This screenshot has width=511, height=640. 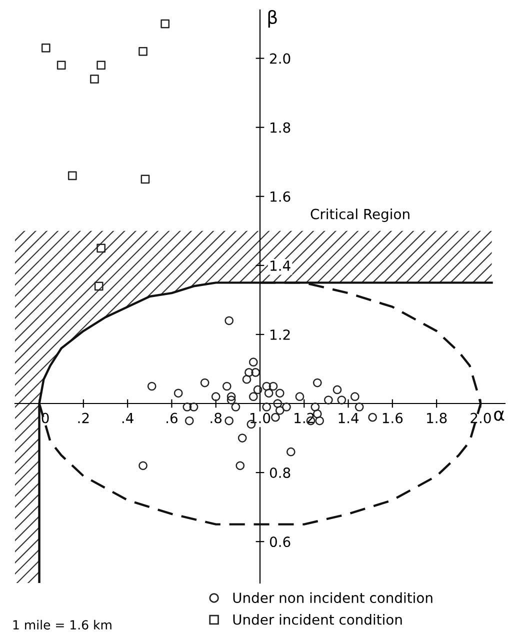 I want to click on legend-label: Under incident condition, so click(x=317, y=619).